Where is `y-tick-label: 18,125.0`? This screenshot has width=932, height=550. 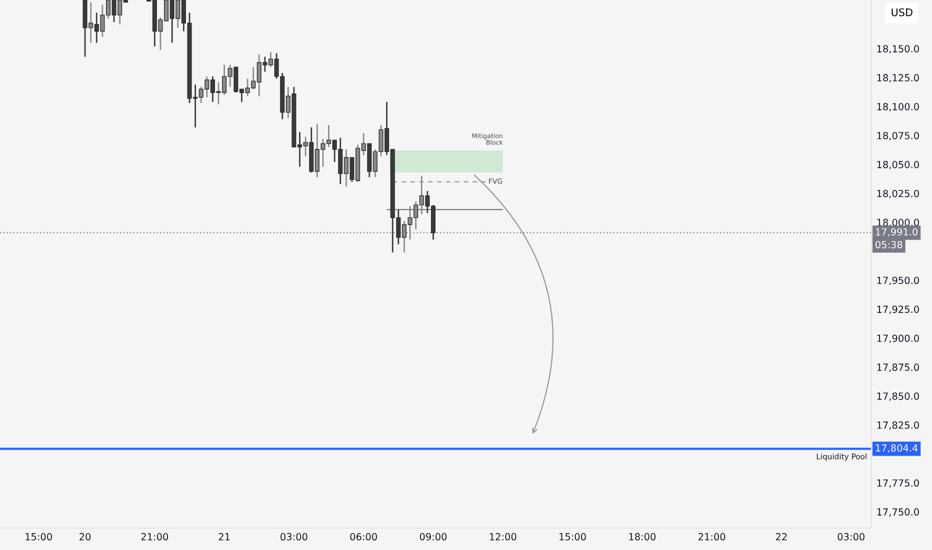 y-tick-label: 18,125.0 is located at coordinates (898, 78).